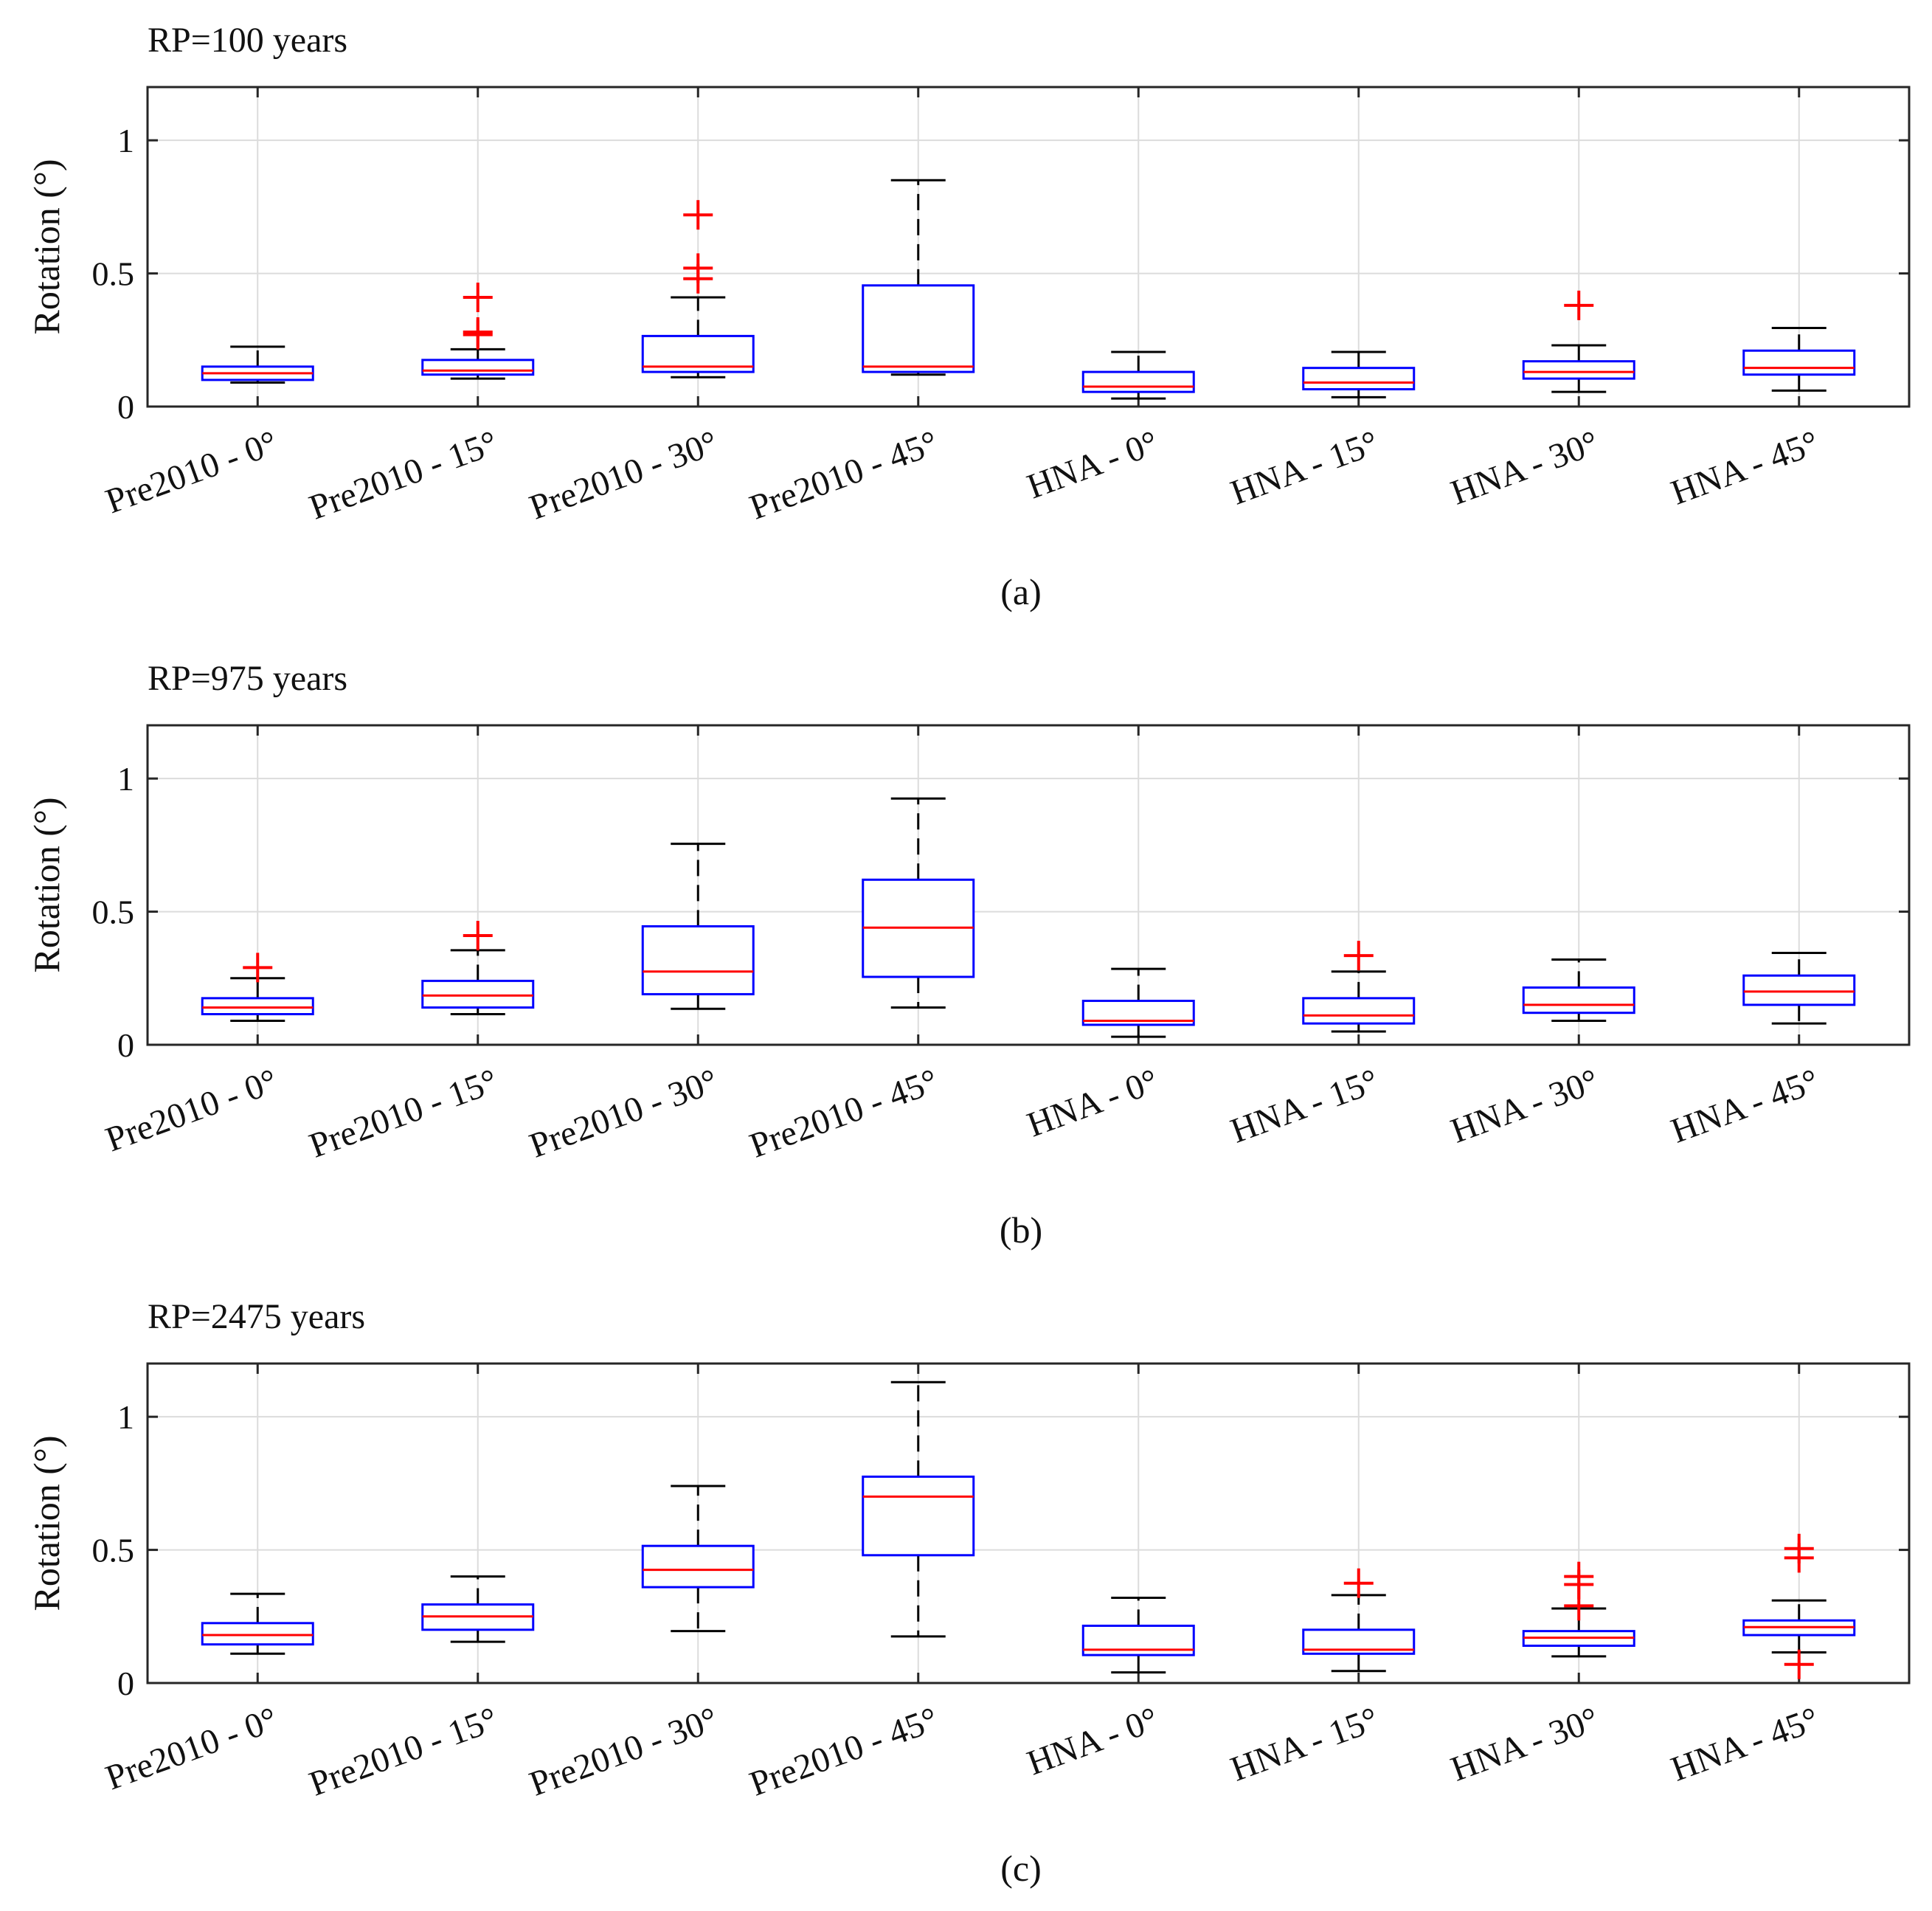 Image resolution: width=1932 pixels, height=1911 pixels. Describe the element at coordinates (256, 1317) in the screenshot. I see `panel-title: RP=2475 years` at that location.